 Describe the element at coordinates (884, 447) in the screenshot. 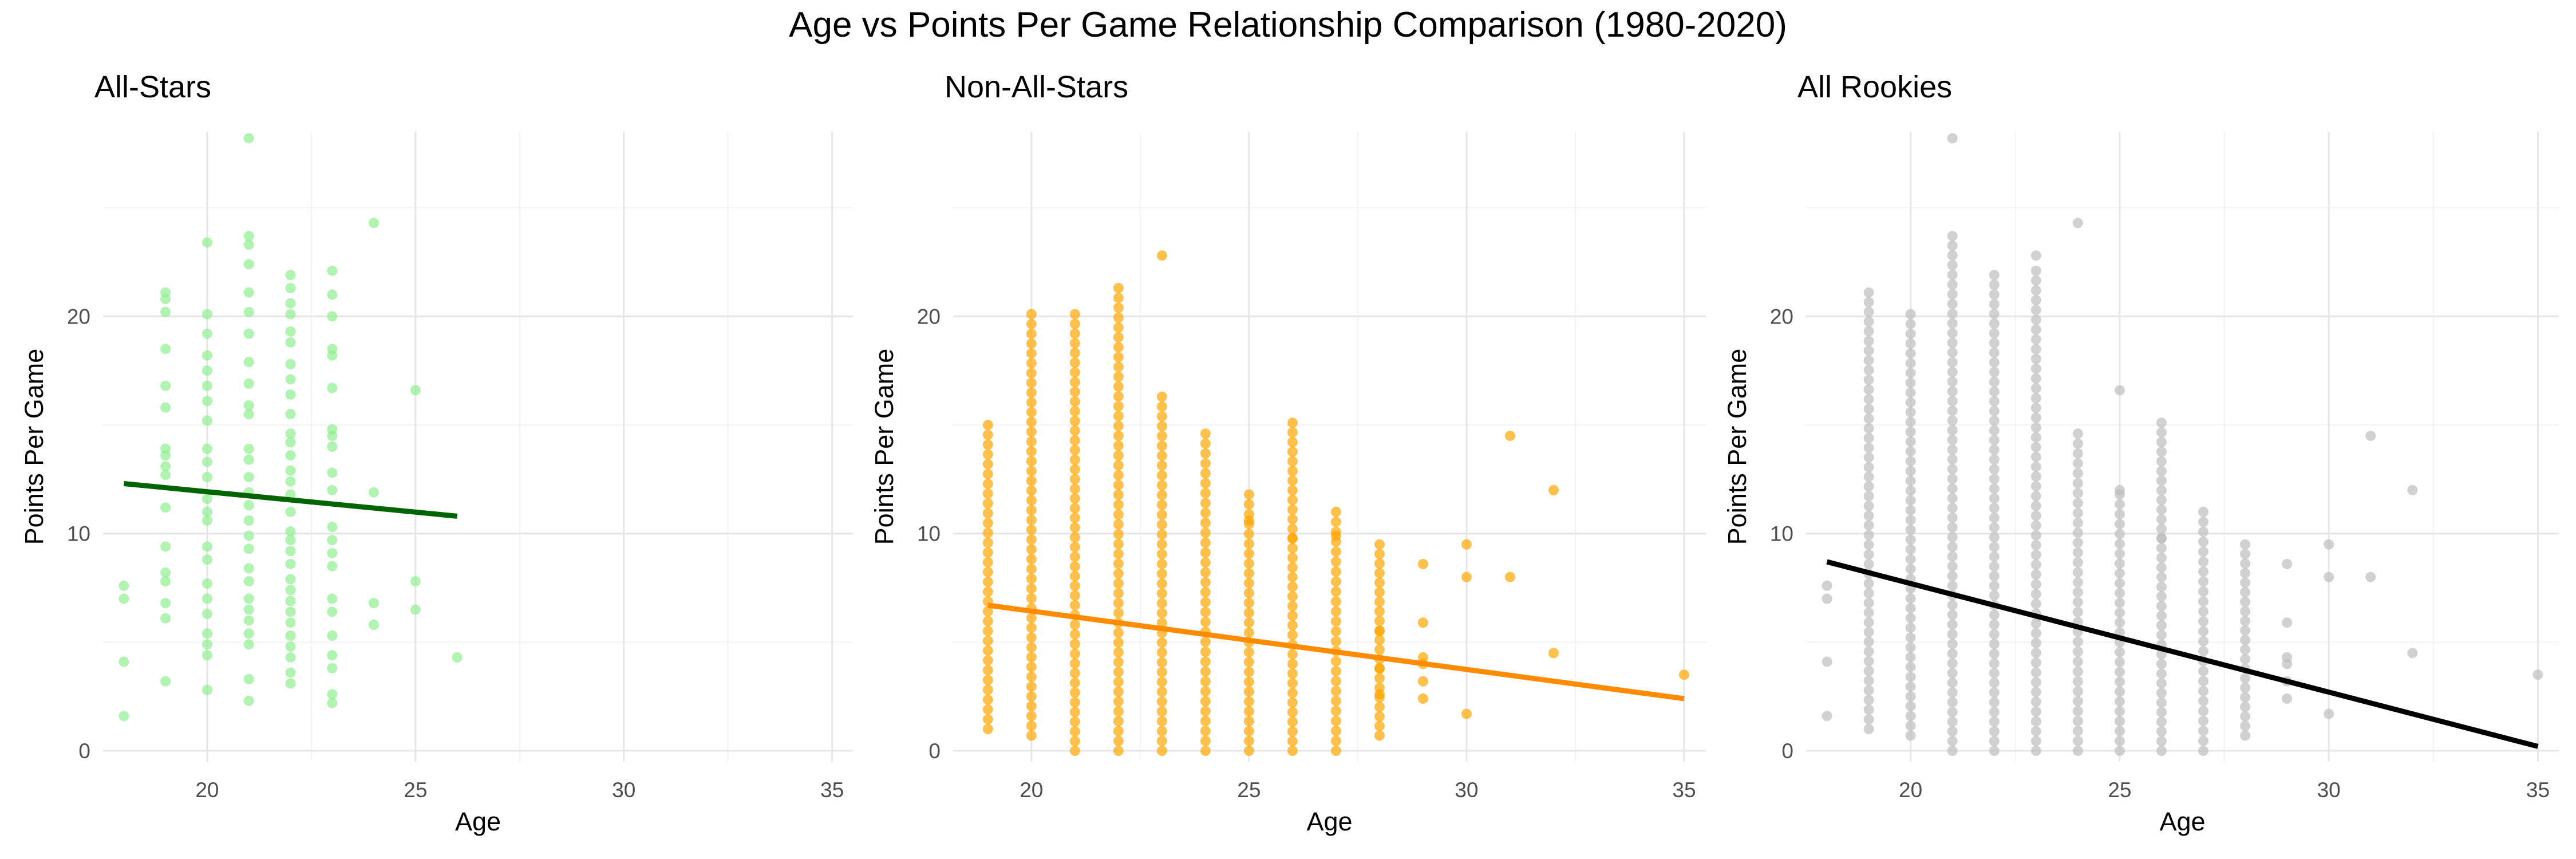

I see `y-axis-title: Points Per Game` at that location.